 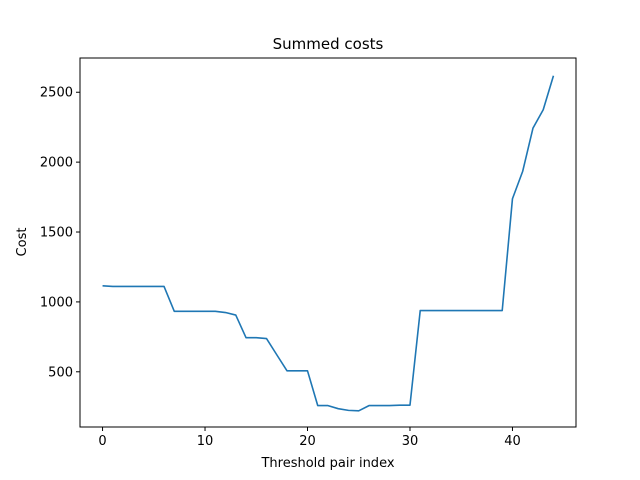 What do you see at coordinates (56, 233) in the screenshot?
I see `y-tick-label: 1500` at bounding box center [56, 233].